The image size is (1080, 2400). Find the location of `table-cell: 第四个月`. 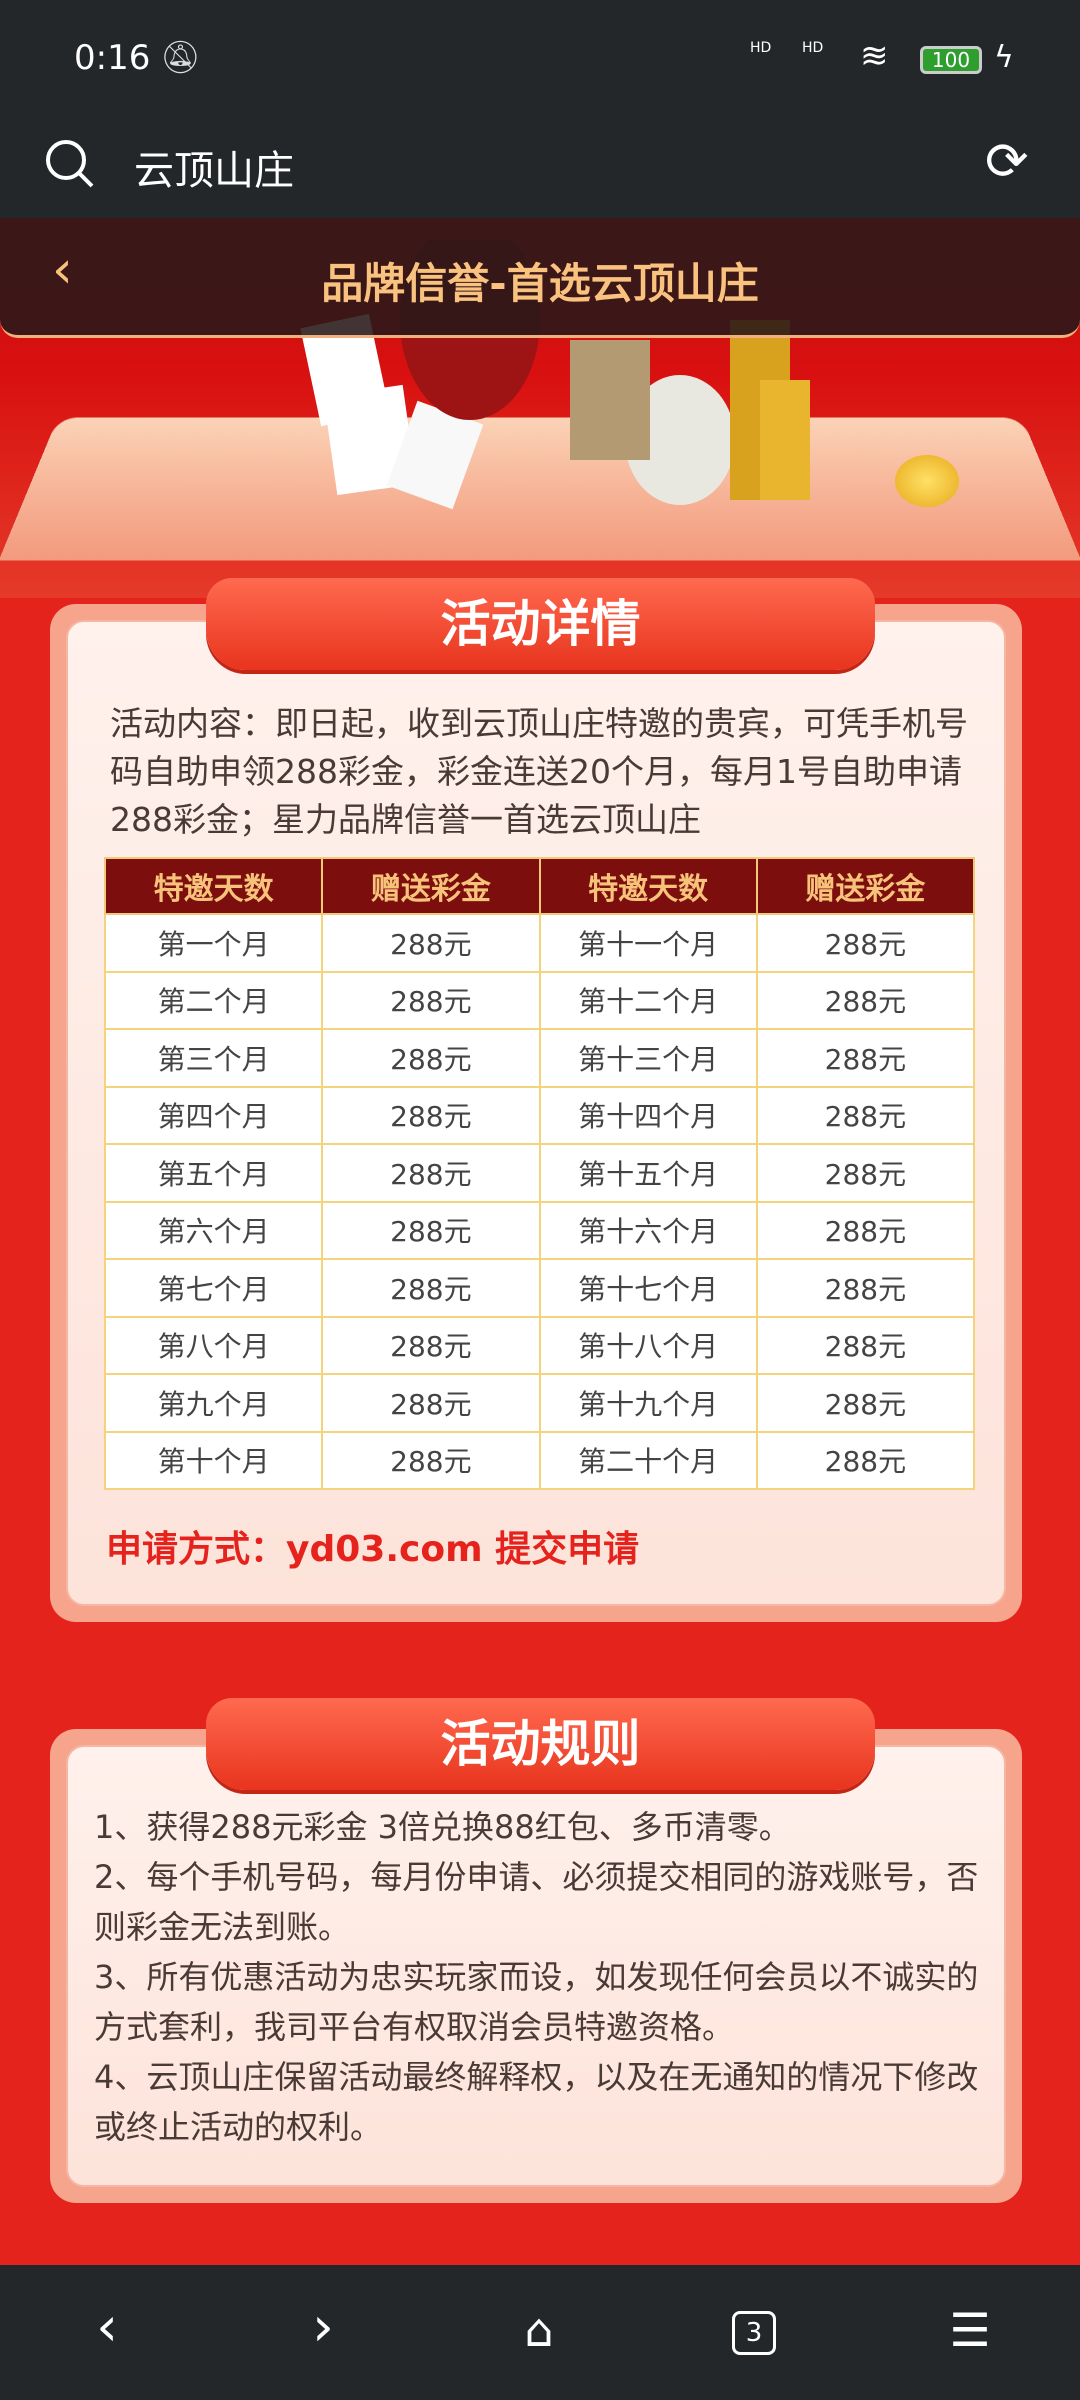

table-cell: 第四个月 is located at coordinates (213, 1115).